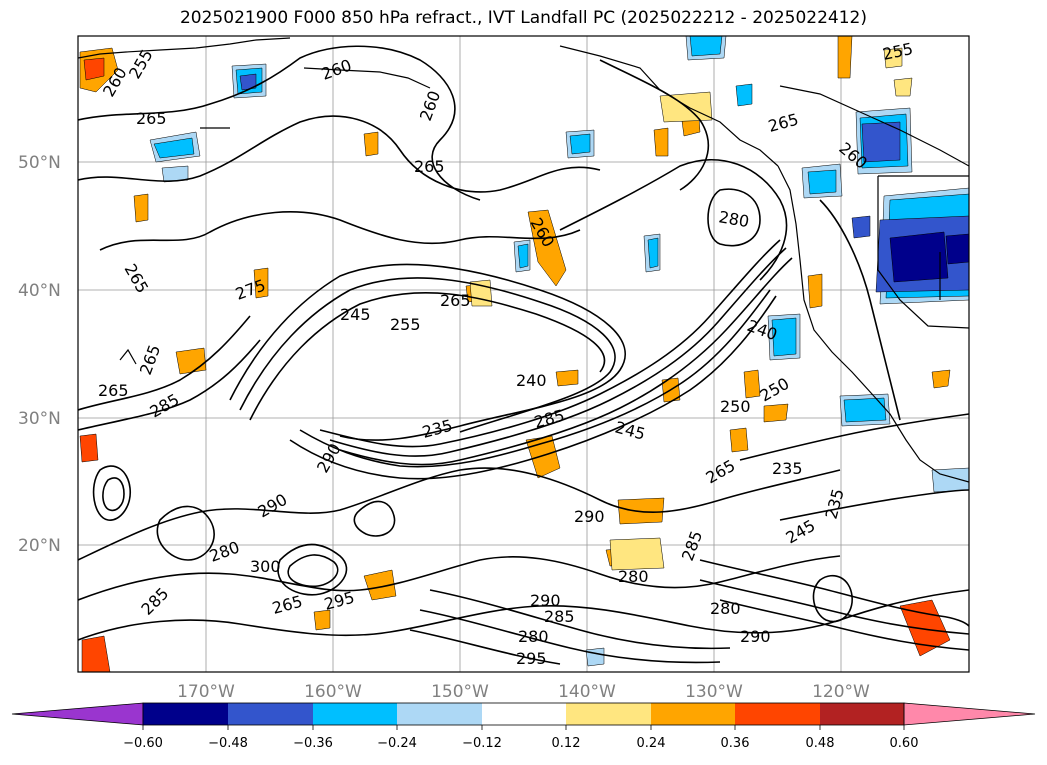 This screenshot has height=765, width=1047. I want to click on lon-labels: 170°W 160°W 150°W 140°W 130°W 120°W, so click(523, 692).